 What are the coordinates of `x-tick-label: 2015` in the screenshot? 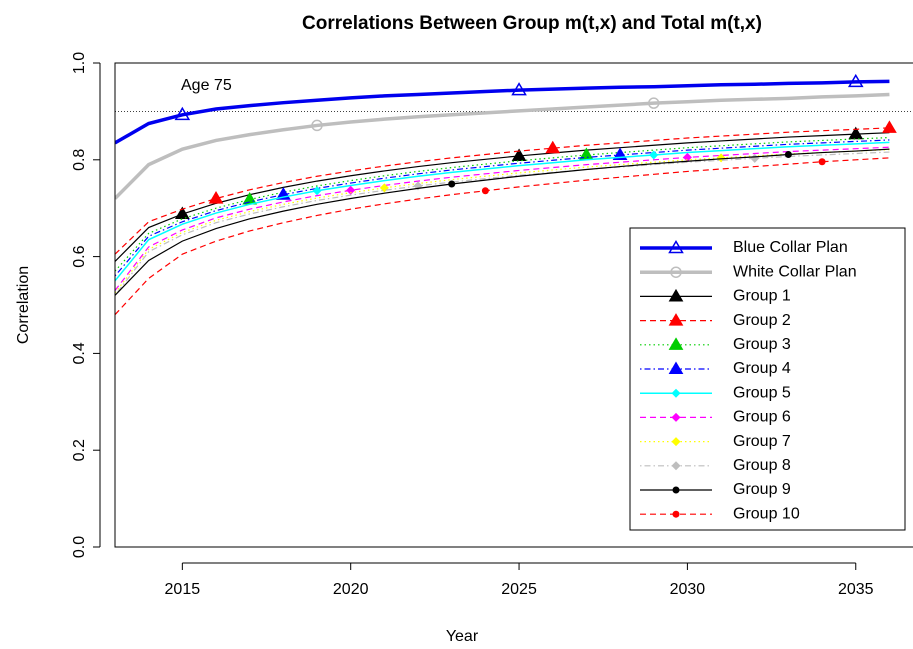 It's located at (183, 589).